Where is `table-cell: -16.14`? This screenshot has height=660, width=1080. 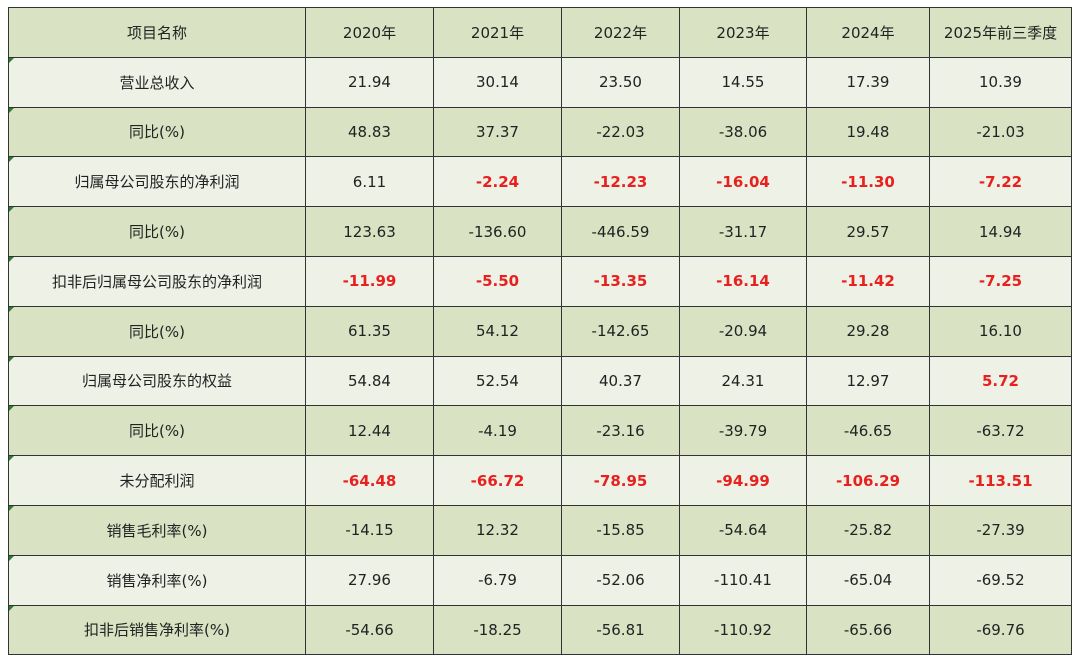 table-cell: -16.14 is located at coordinates (743, 281).